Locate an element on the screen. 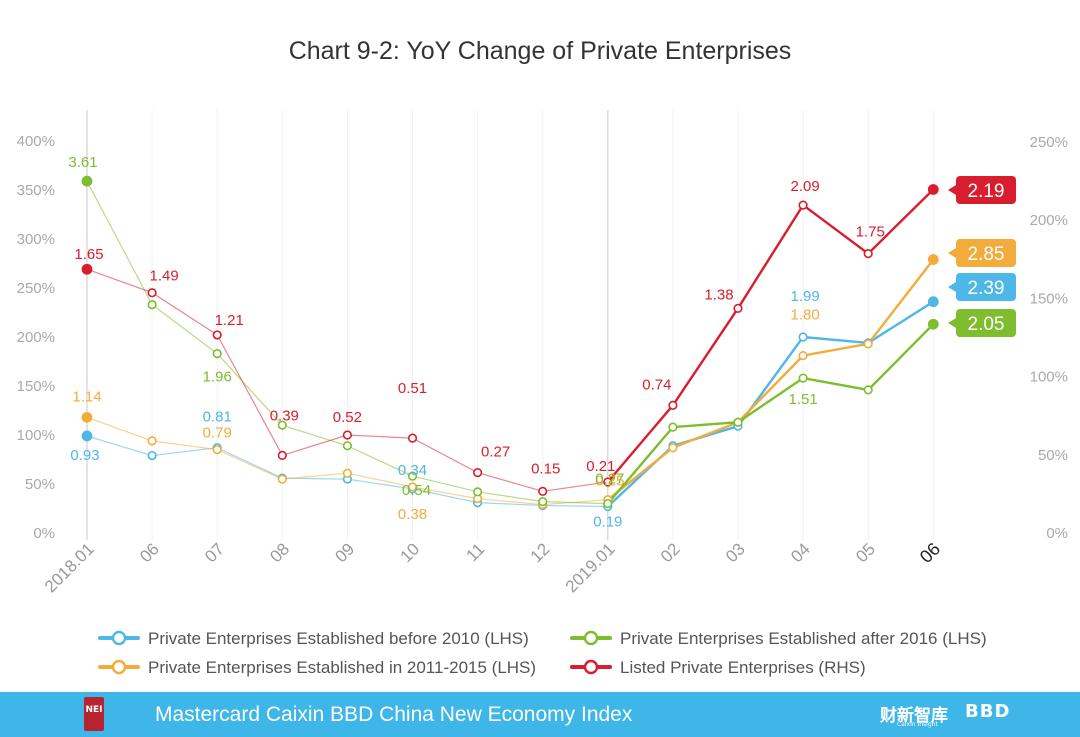 The height and width of the screenshot is (737, 1080). left-tick-label: 150% is located at coordinates (36, 386).